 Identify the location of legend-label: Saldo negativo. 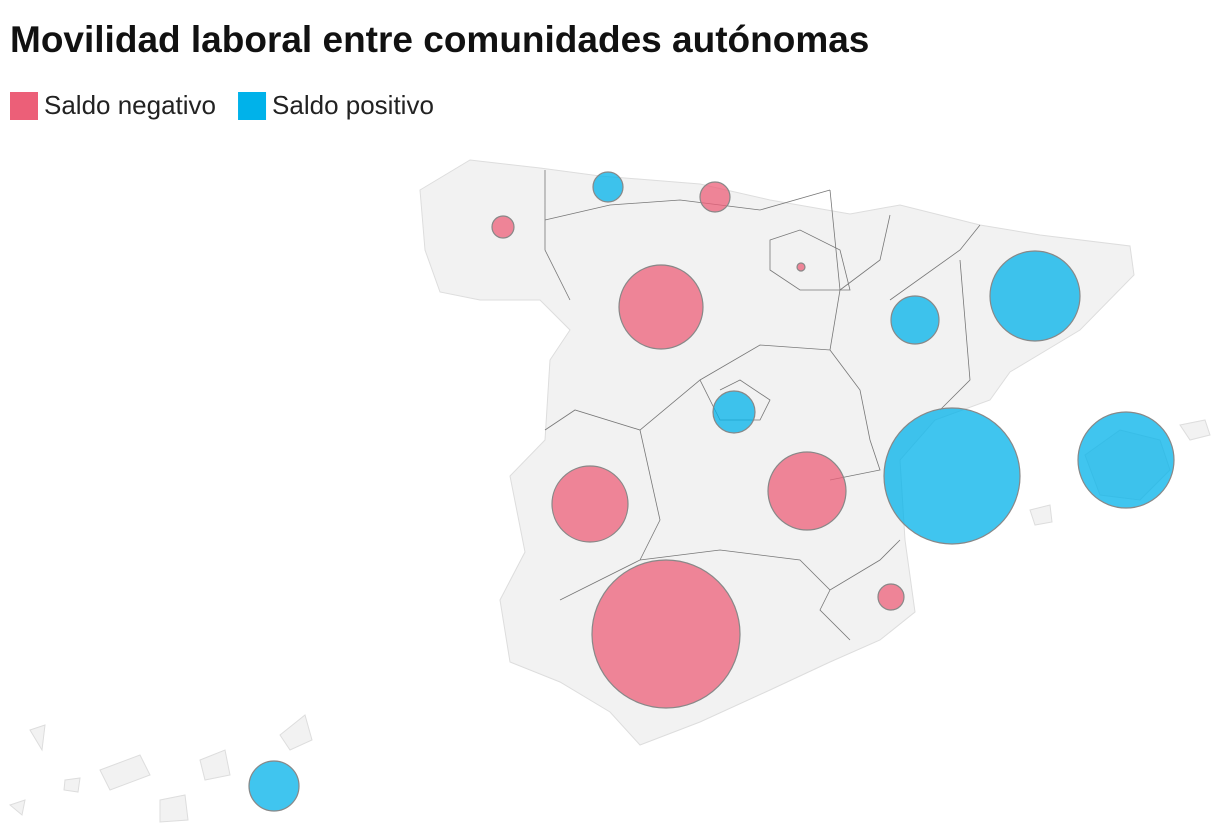
(130, 105).